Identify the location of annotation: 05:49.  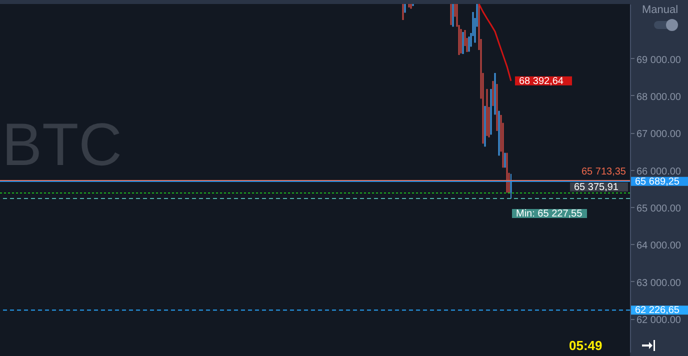
(585, 345).